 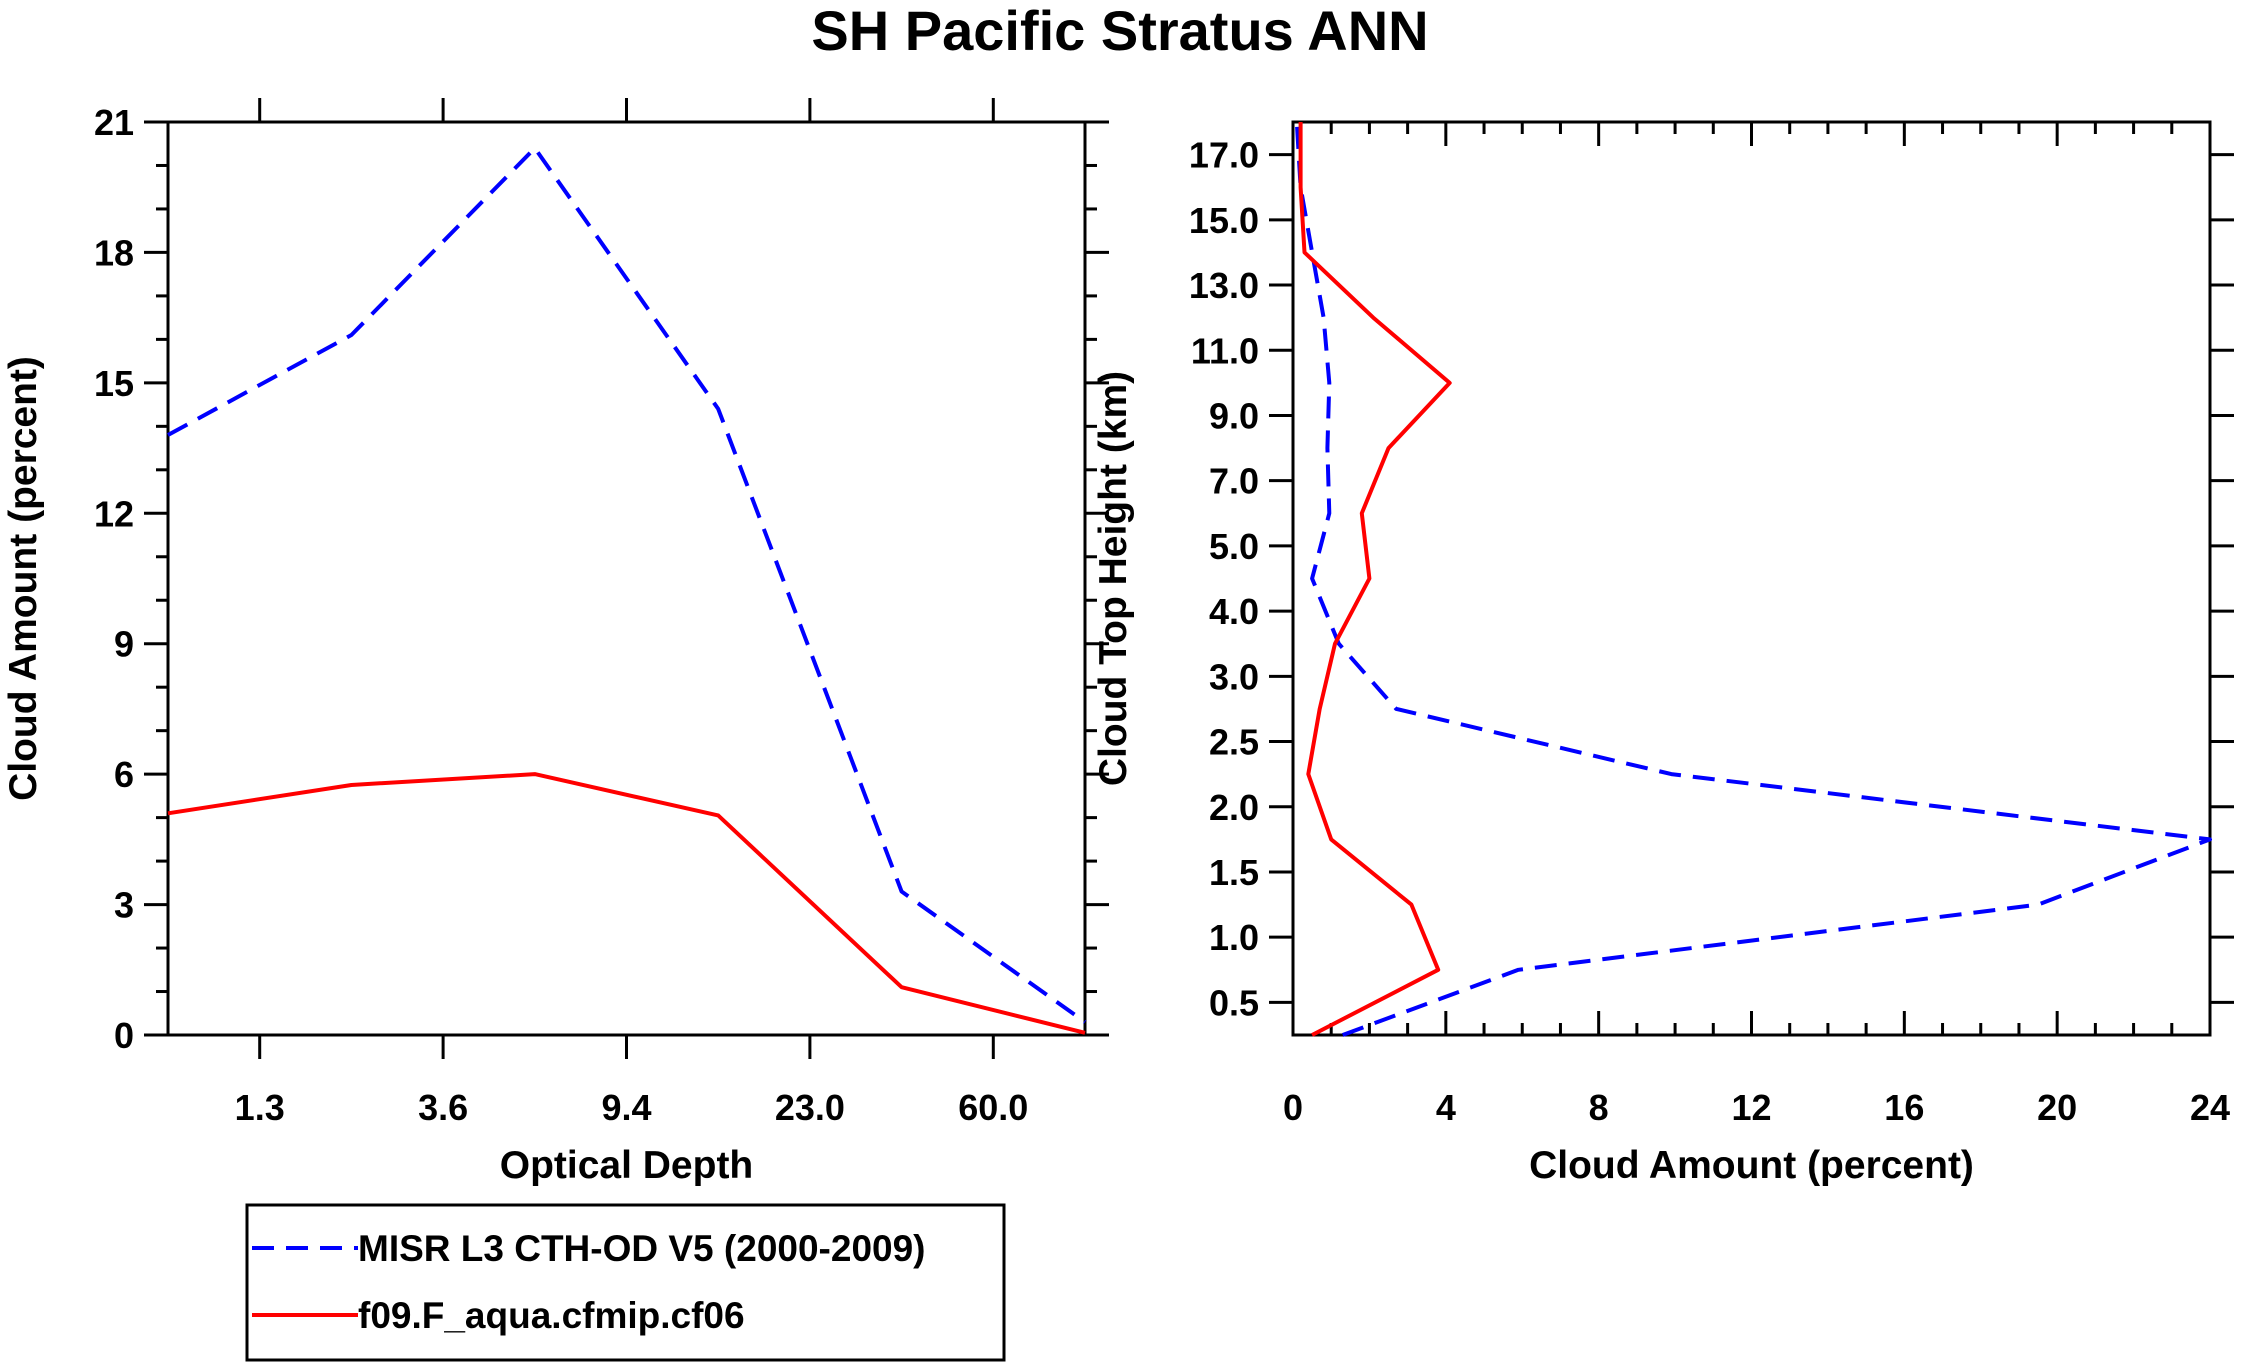 I want to click on right-y-tick-label: 11.0, so click(x=1225, y=350).